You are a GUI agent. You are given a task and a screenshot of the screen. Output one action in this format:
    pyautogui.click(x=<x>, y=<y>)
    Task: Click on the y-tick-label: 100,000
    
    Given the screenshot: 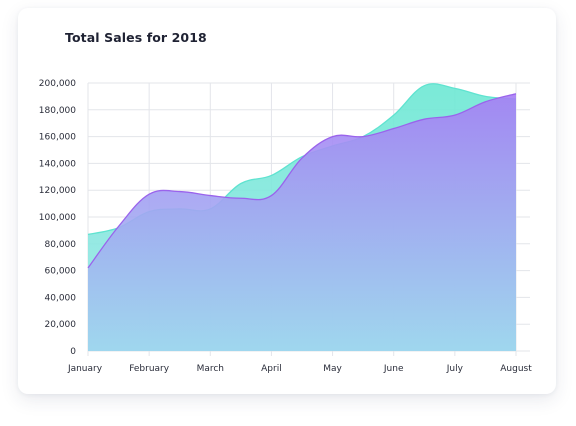 What is the action you would take?
    pyautogui.click(x=57, y=218)
    